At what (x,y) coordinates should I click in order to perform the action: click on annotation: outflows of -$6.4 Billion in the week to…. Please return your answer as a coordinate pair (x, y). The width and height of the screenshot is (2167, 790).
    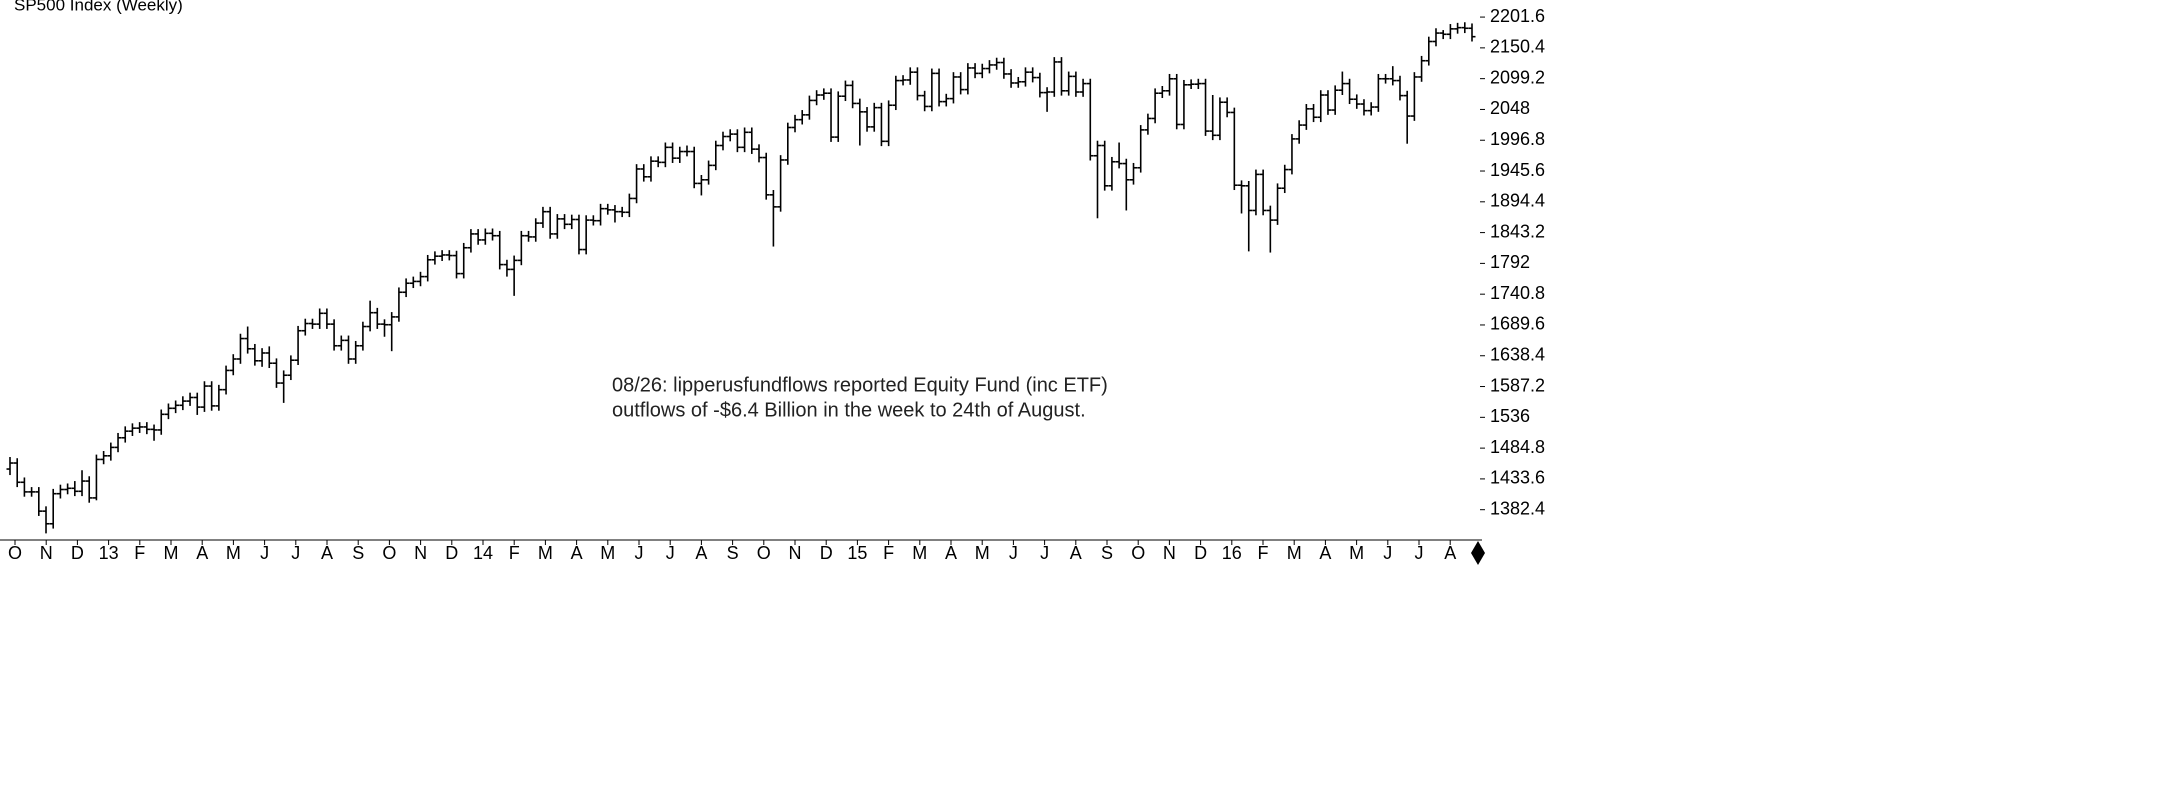
    Looking at the image, I should click on (849, 410).